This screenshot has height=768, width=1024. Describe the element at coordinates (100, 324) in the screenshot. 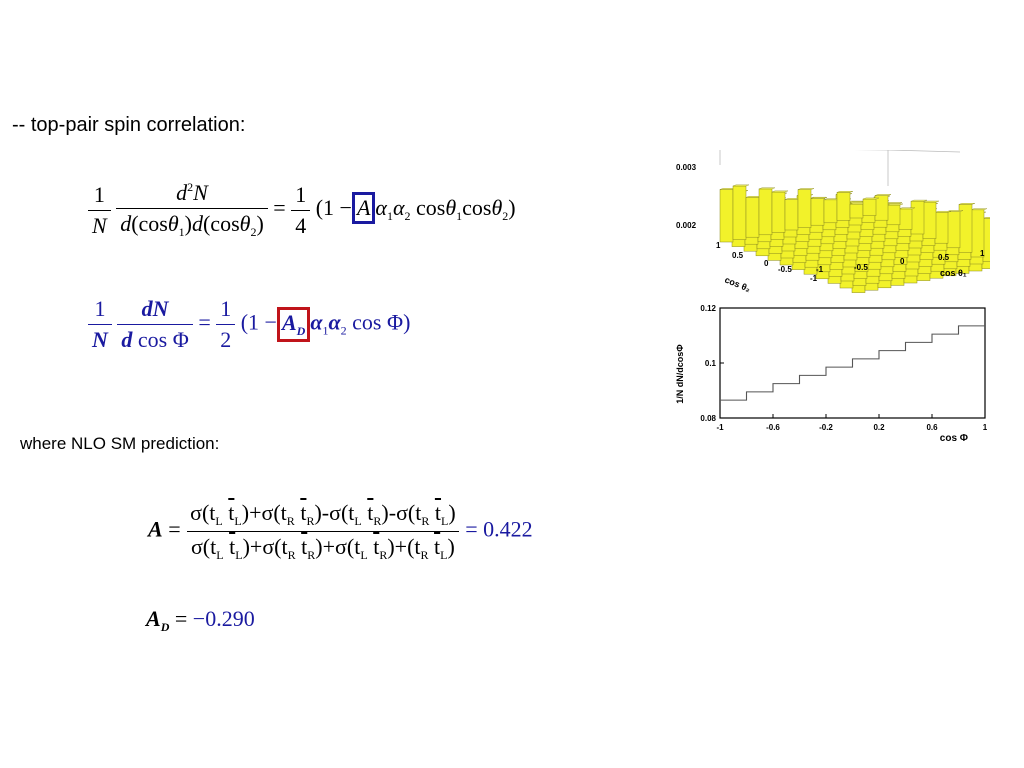

I see `eq2-frac-1-over-N: 1 N` at that location.